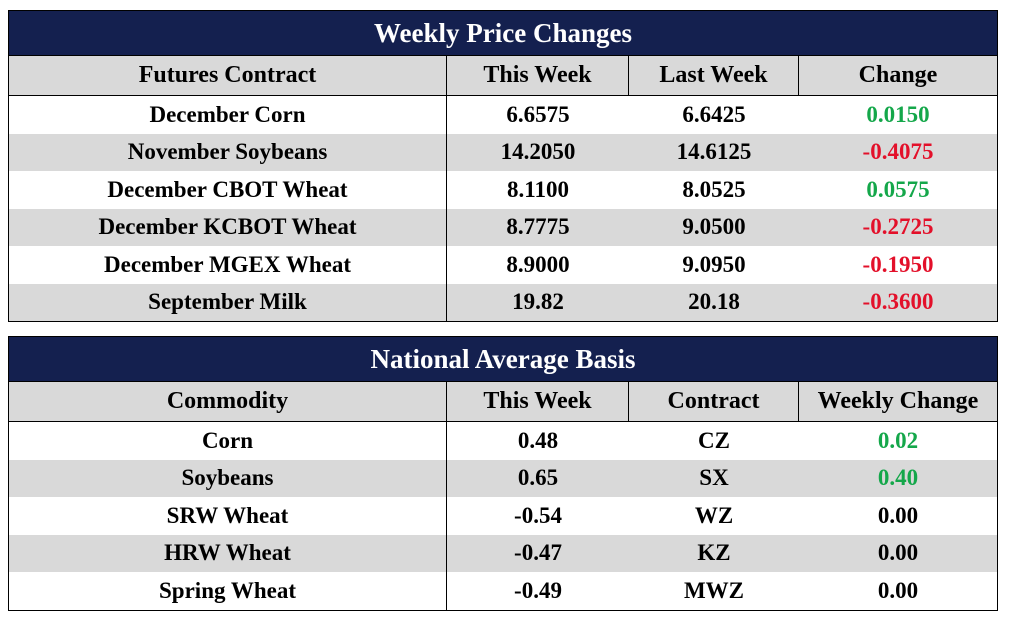  What do you see at coordinates (228, 190) in the screenshot?
I see `table-cell: December CBOT Wheat` at bounding box center [228, 190].